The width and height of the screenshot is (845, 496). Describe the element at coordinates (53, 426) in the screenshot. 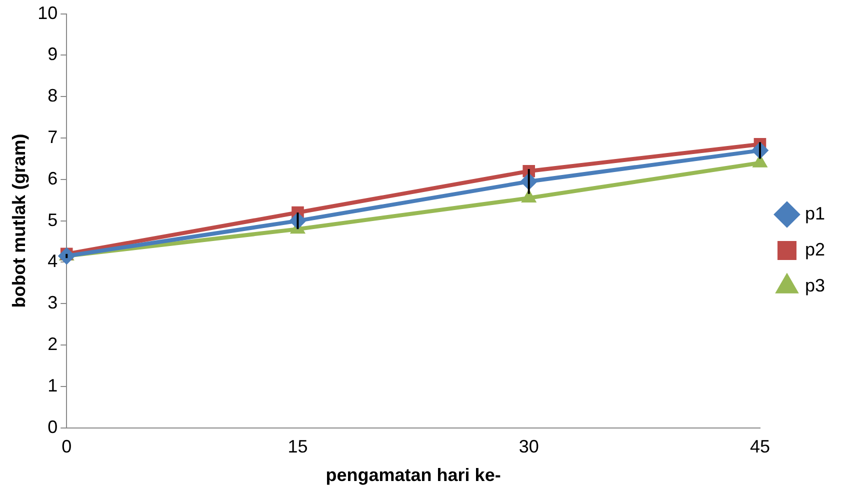

I see `y-tick-label: 0` at that location.